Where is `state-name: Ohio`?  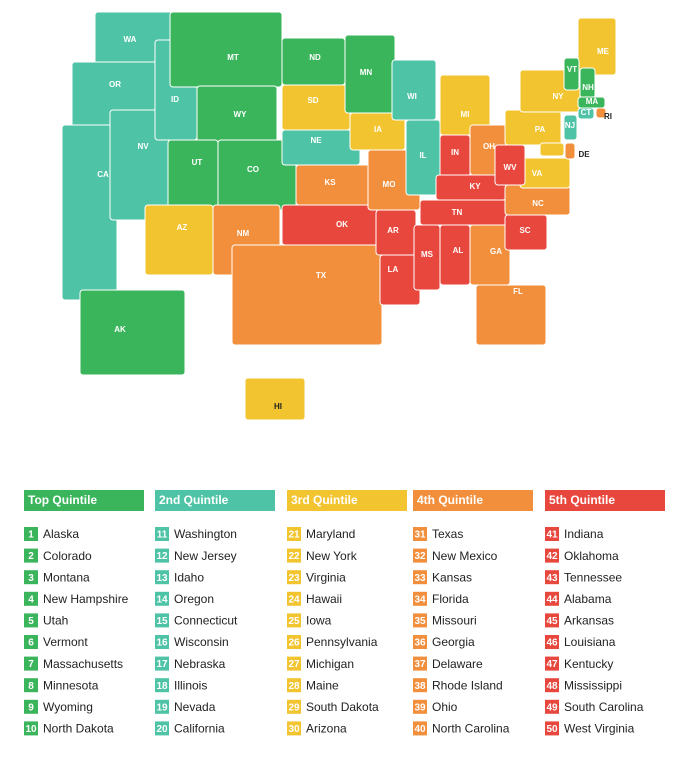
state-name: Ohio is located at coordinates (445, 707).